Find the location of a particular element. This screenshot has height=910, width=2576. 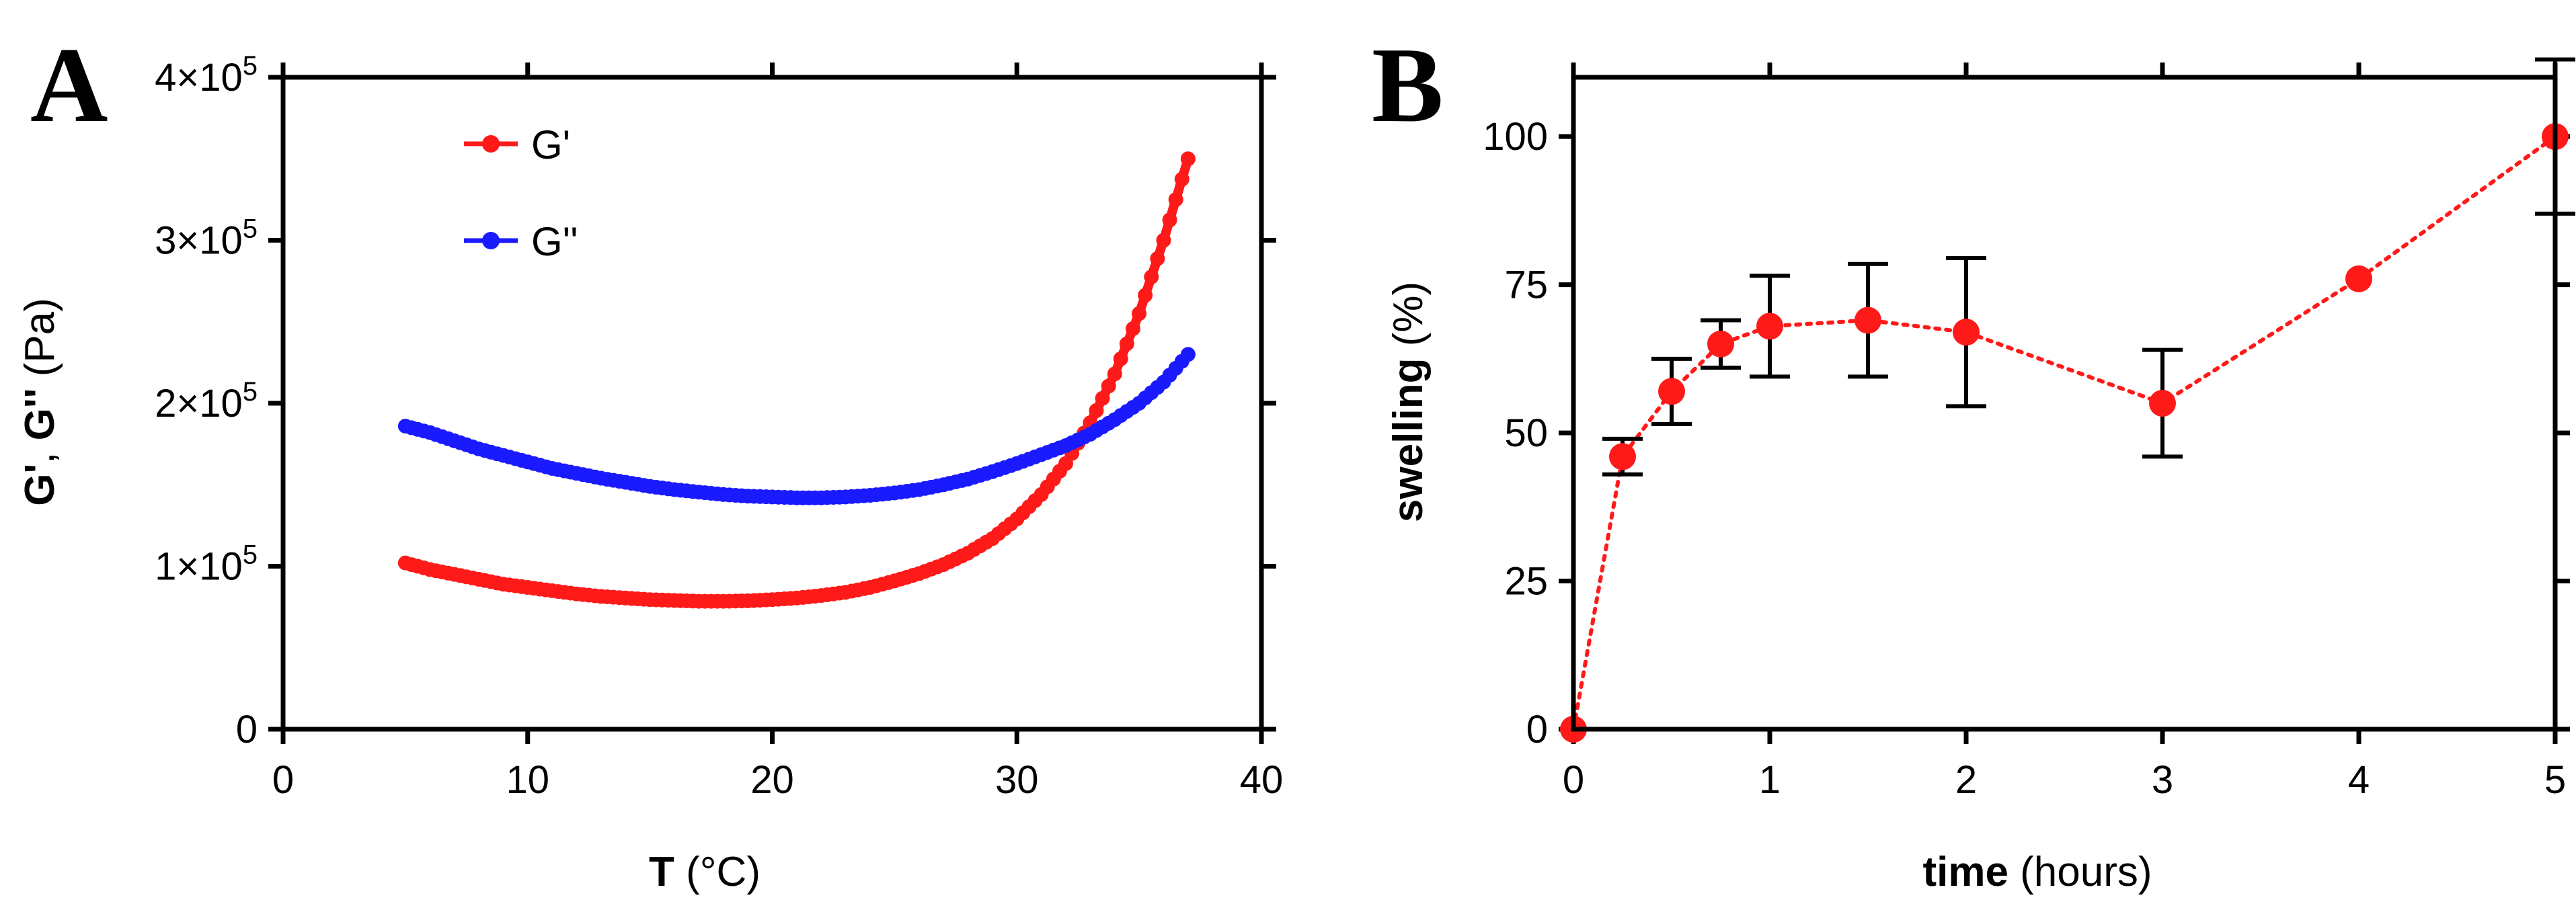

y-label-gprime: G' is located at coordinates (40, 485).